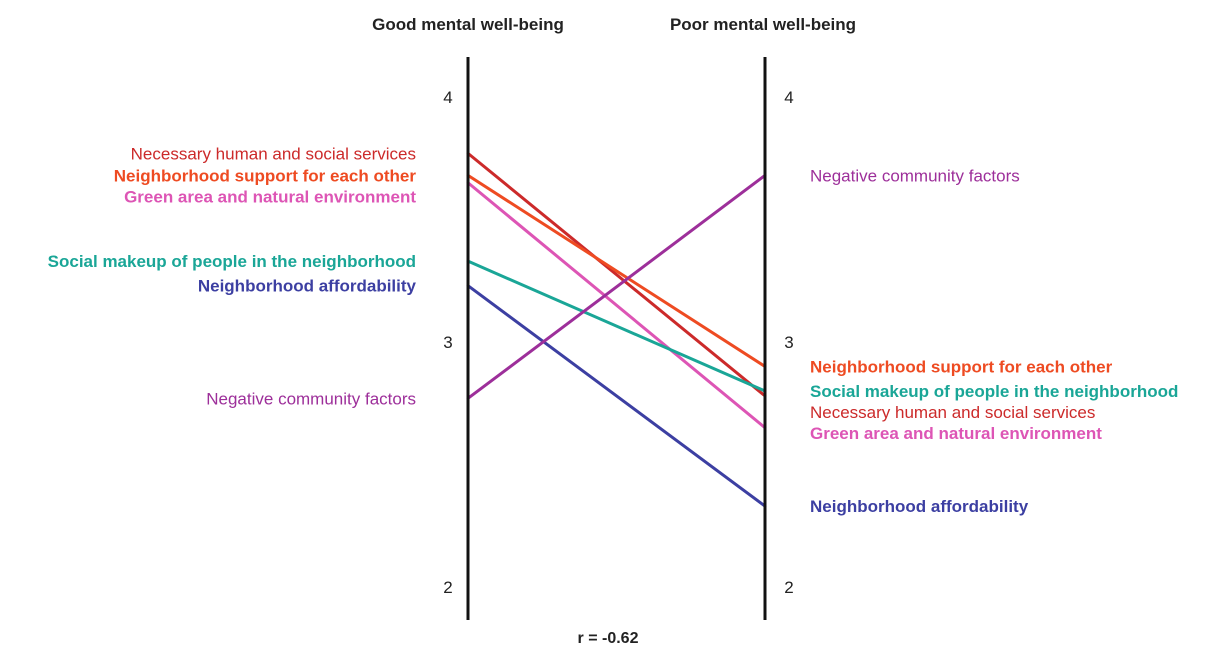  Describe the element at coordinates (273, 153) in the screenshot. I see `left-label-necessary-human-and-social-services: Necessary human and social services` at that location.